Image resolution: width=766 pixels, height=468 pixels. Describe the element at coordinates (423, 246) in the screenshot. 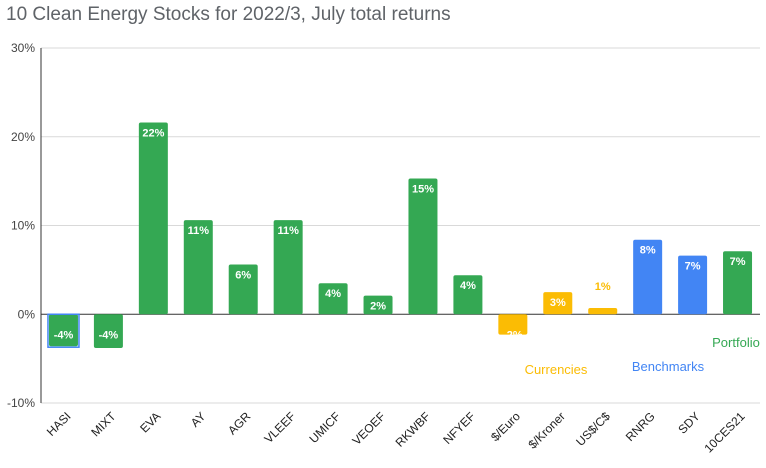

I see `bar-rkwbf` at that location.